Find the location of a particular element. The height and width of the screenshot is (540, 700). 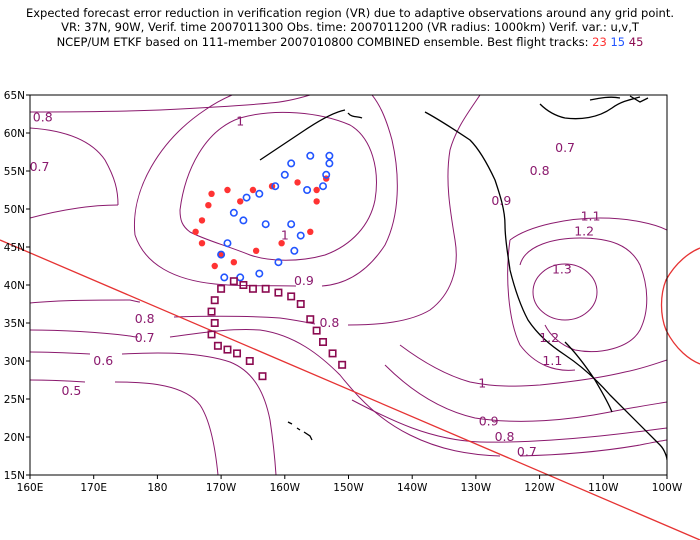

contour-label: 0.5 is located at coordinates (71, 390).